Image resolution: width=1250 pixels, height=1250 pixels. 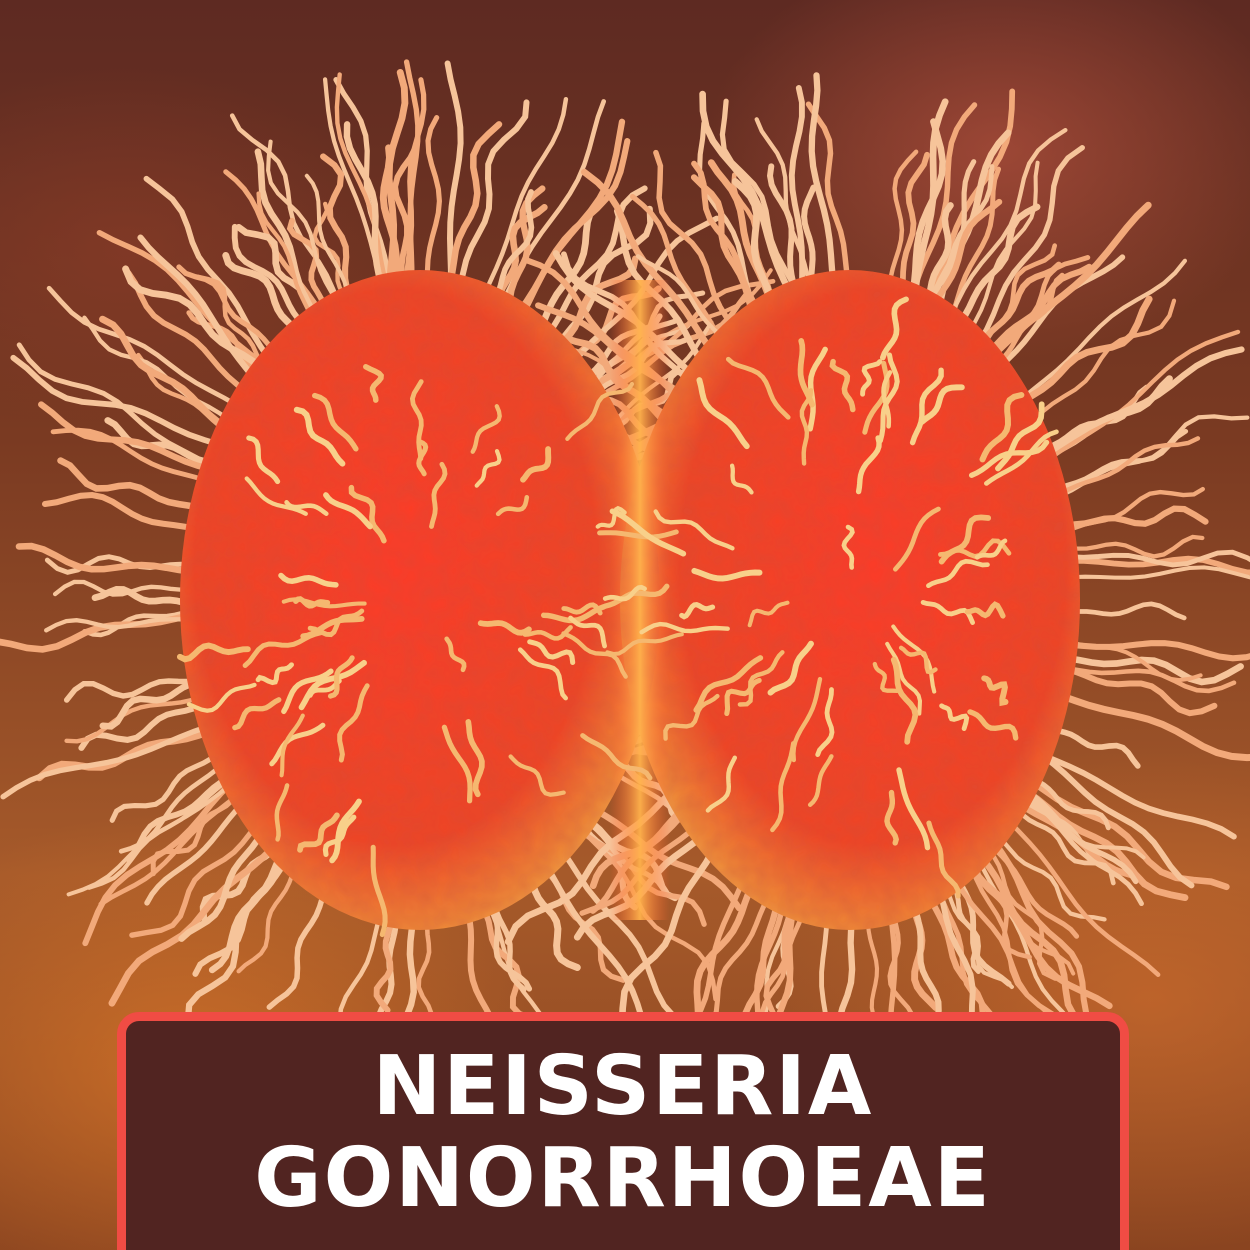 What do you see at coordinates (623, 1178) in the screenshot?
I see `title-line-2: GONORRHOEAE` at bounding box center [623, 1178].